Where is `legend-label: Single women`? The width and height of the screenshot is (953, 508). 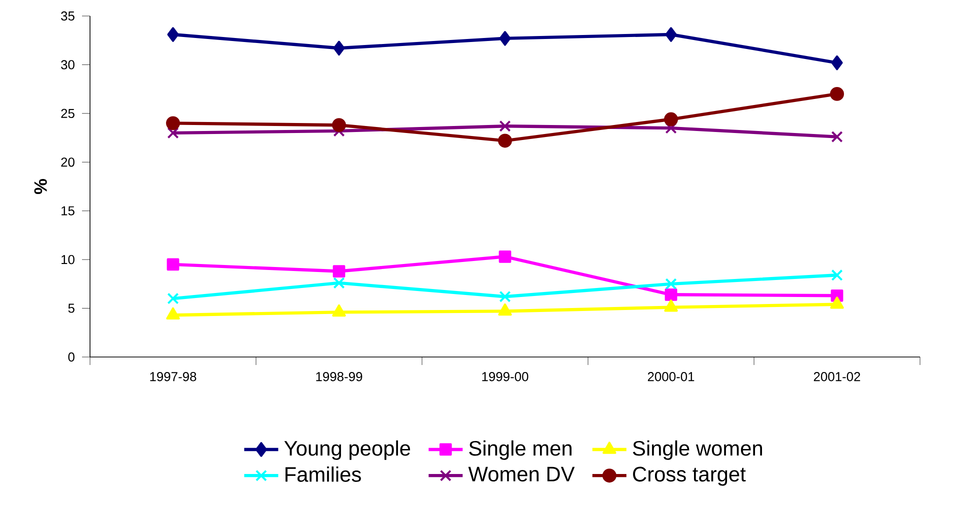 legend-label: Single women is located at coordinates (697, 450).